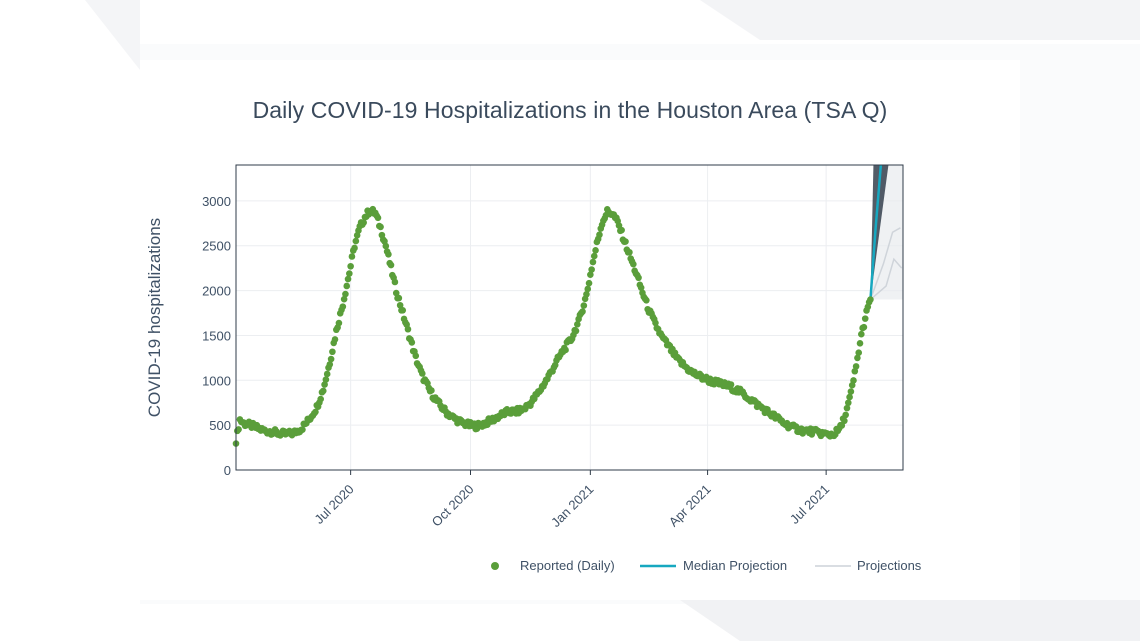 The width and height of the screenshot is (1140, 641). Describe the element at coordinates (154, 317) in the screenshot. I see `y-axis-label: COVID-19 hospitalizations` at that location.